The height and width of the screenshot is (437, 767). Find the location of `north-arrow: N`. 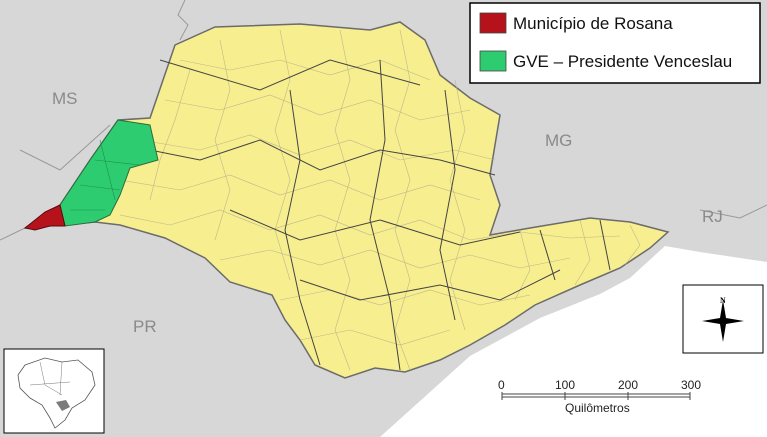

north-arrow: N is located at coordinates (723, 319).